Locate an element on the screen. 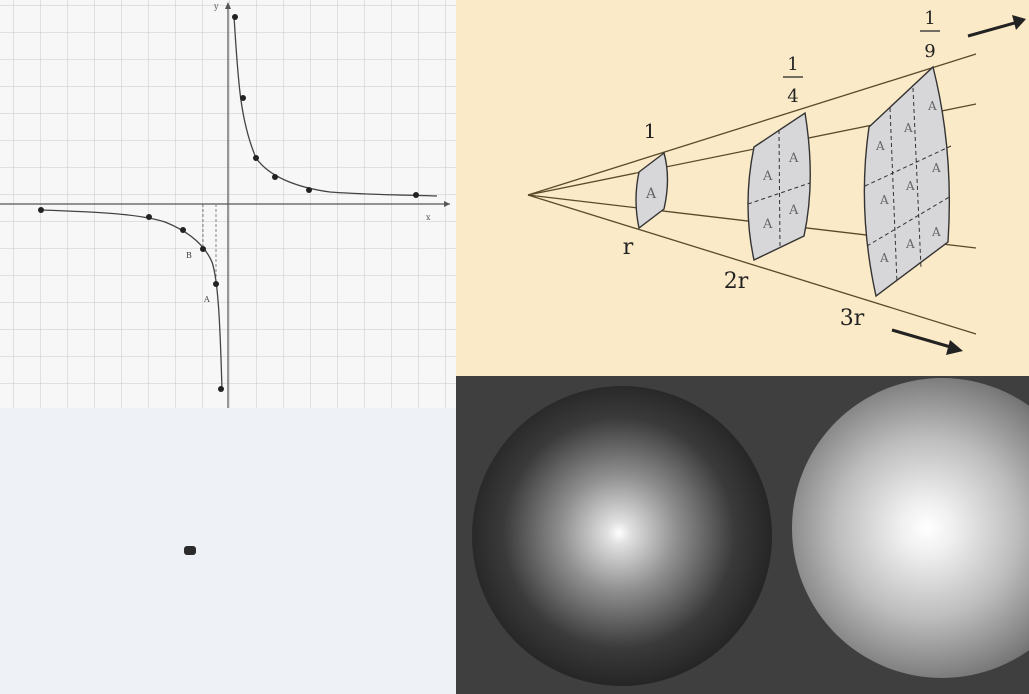 The height and width of the screenshot is (694, 1029). patch-2r: A A A A is located at coordinates (779, 186).